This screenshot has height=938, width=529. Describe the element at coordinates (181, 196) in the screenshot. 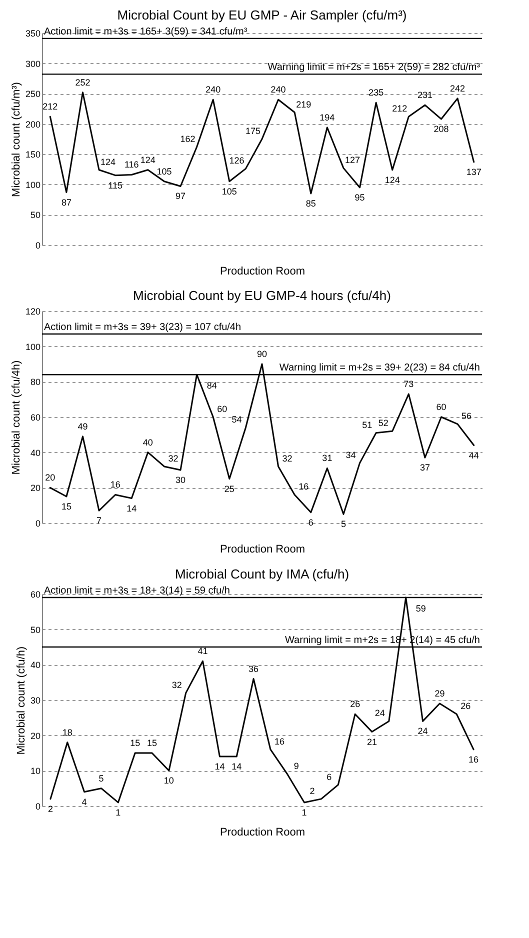

I see `data-label: 97` at that location.